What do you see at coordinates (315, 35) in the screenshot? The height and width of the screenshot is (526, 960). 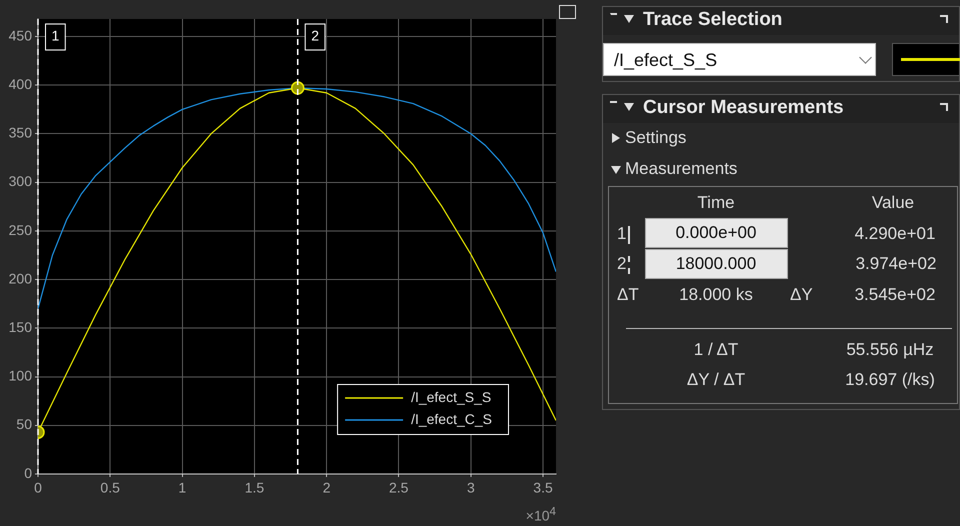 I see `annotation: 2` at bounding box center [315, 35].